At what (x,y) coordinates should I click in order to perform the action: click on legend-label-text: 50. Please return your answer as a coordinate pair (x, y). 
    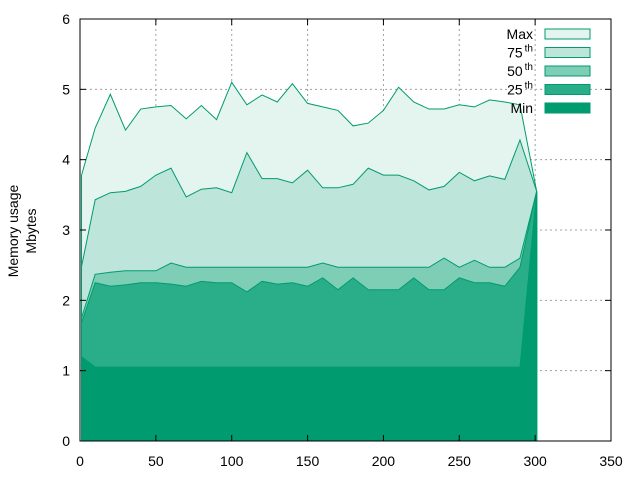
    Looking at the image, I should click on (515, 71).